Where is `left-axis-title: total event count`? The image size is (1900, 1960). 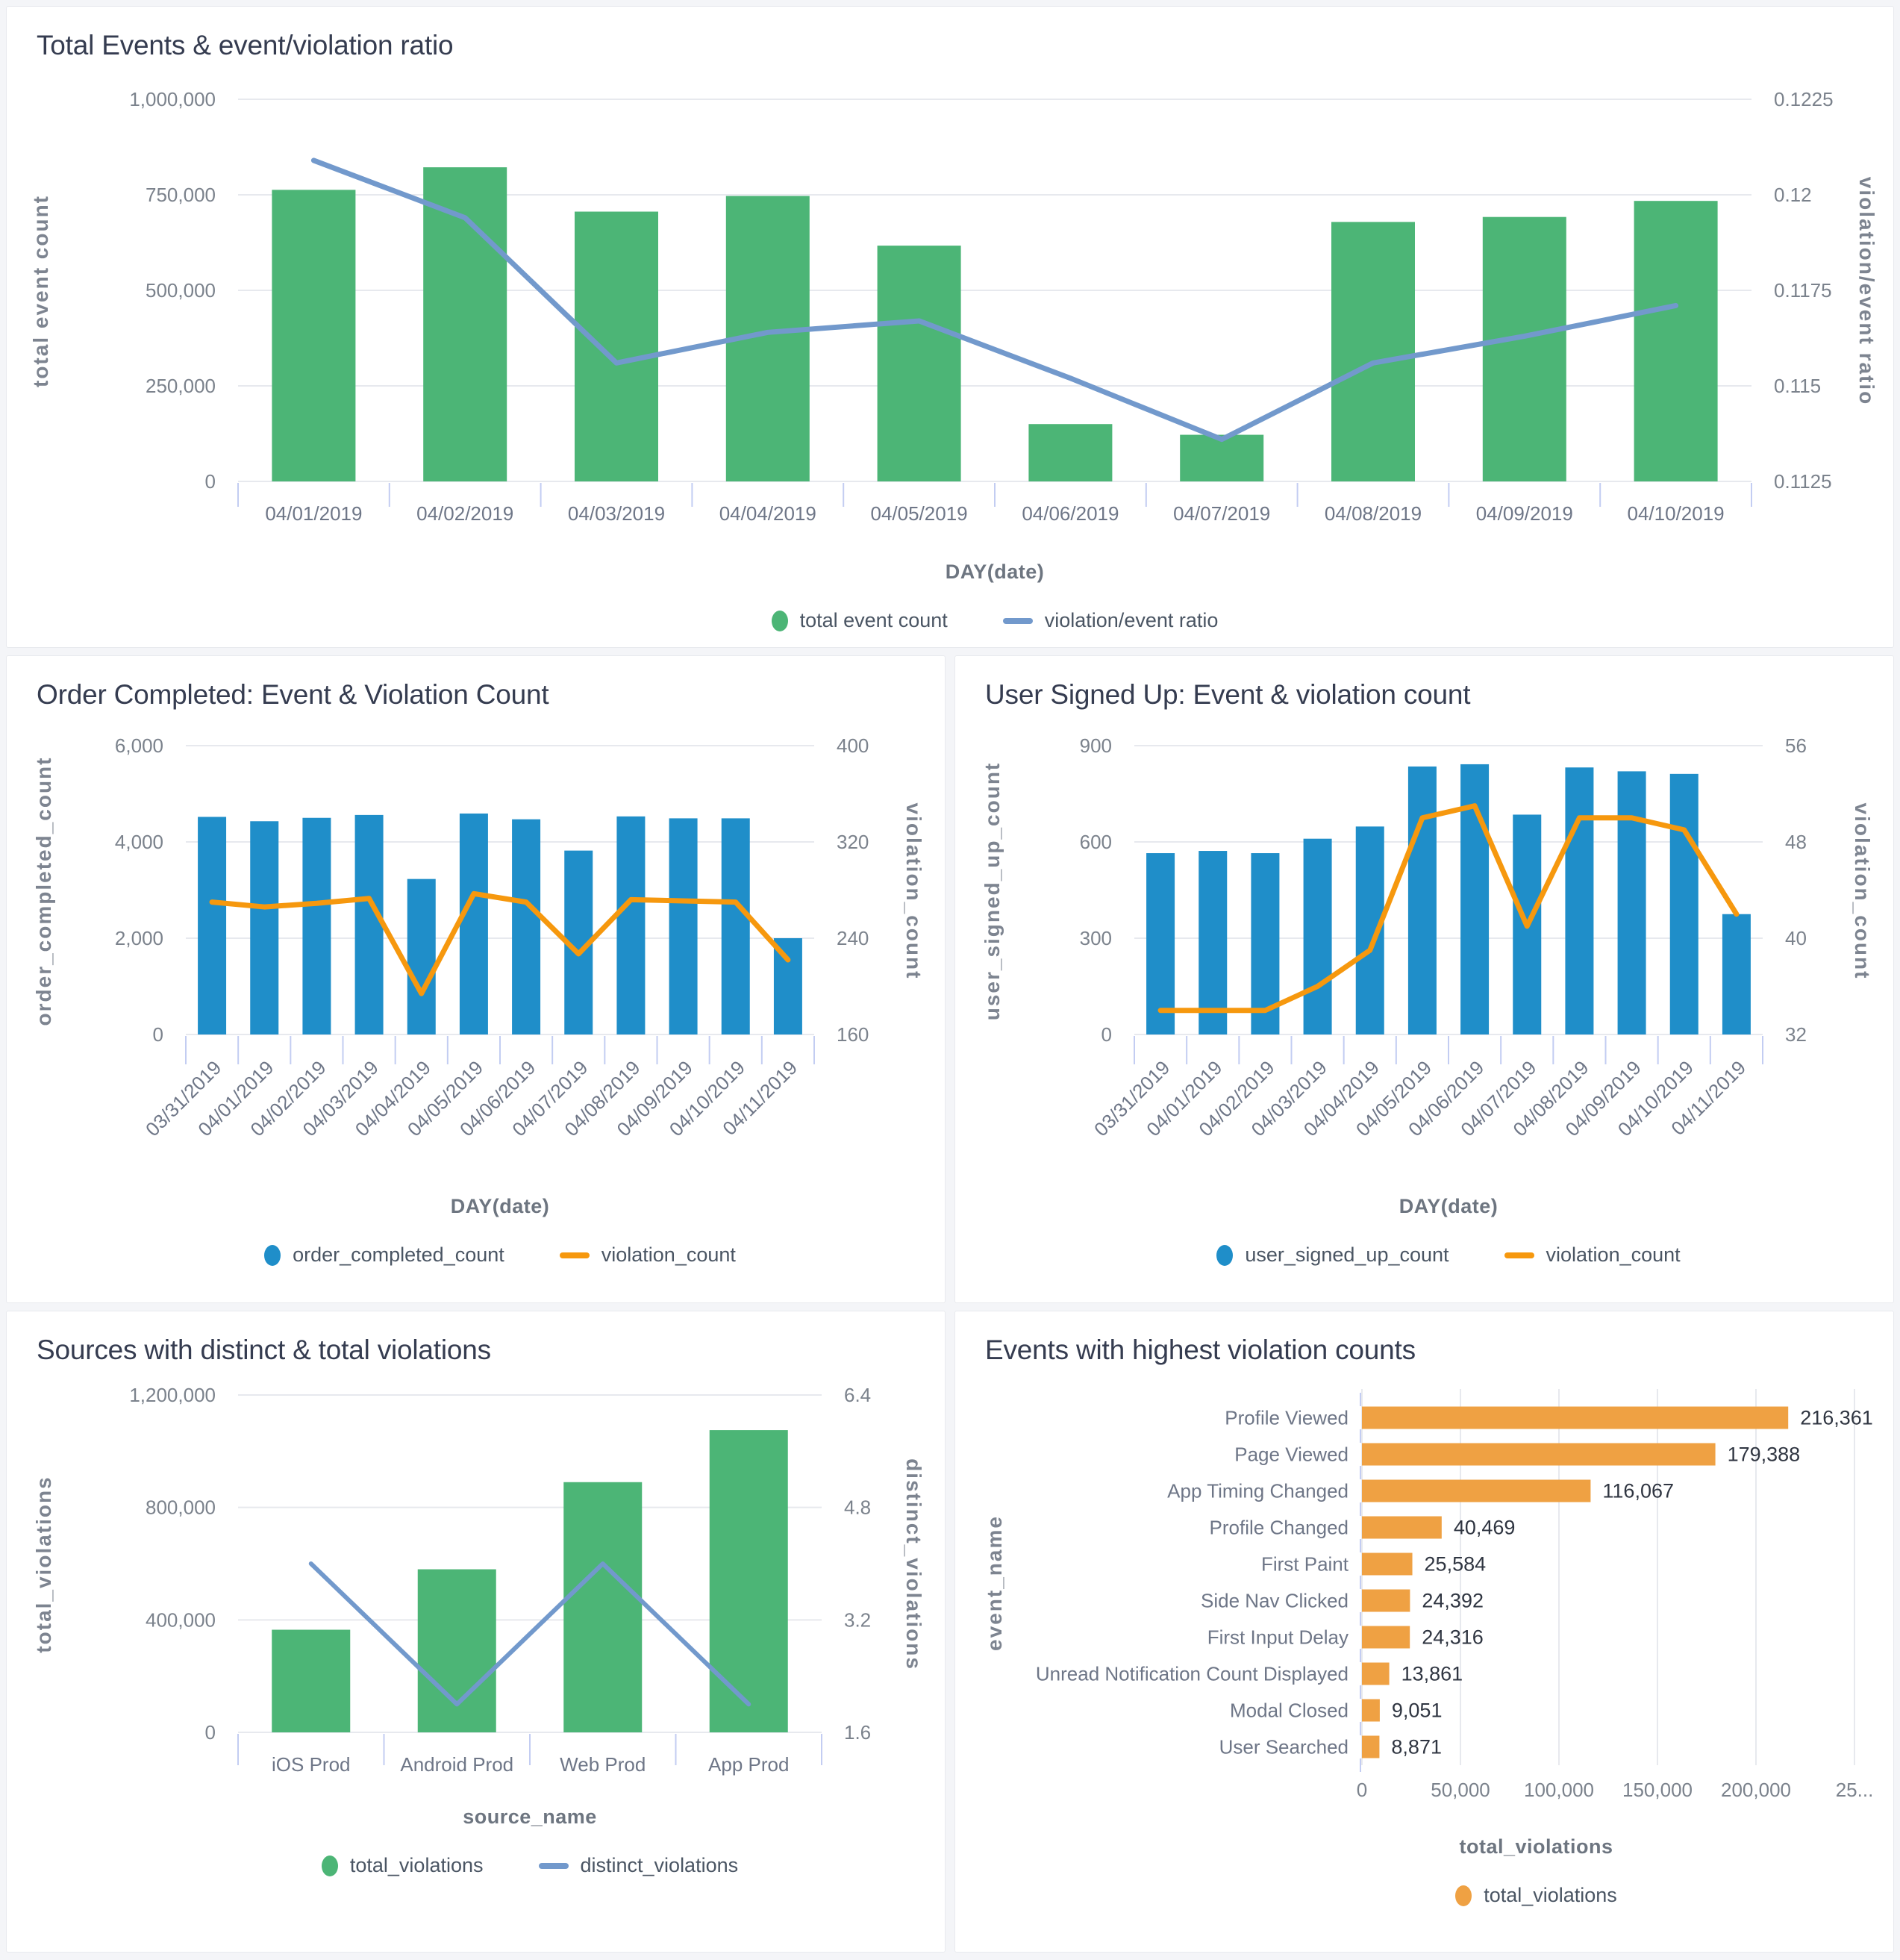 left-axis-title: total event count is located at coordinates (41, 291).